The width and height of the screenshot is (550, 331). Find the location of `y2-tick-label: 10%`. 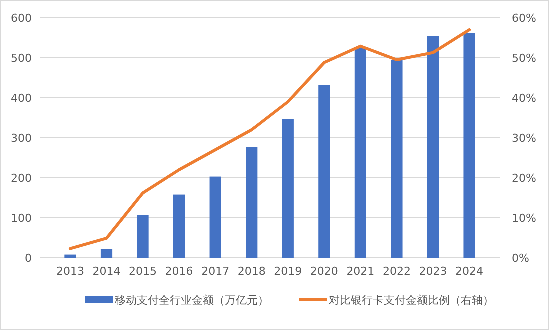

y2-tick-label: 10% is located at coordinates (524, 218).